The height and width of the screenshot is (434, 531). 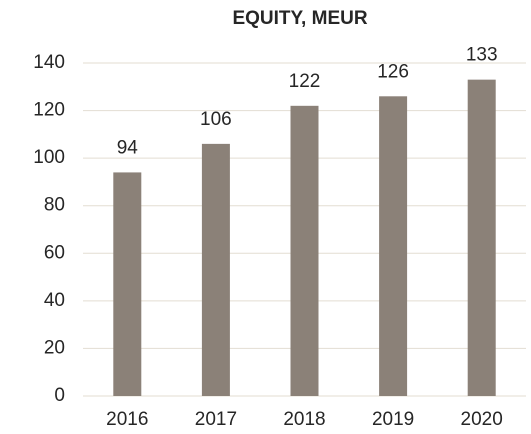 I want to click on y-tick-label: 140, so click(x=49, y=62).